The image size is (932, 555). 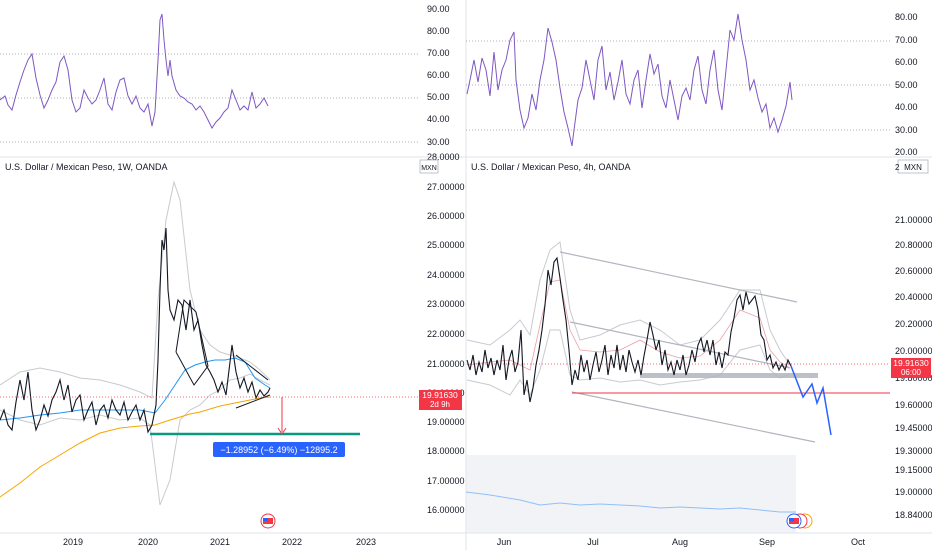 I want to click on right-chart-title: U.S. Dollar / Mexican Peso, 4h, OANDA, so click(x=551, y=167).